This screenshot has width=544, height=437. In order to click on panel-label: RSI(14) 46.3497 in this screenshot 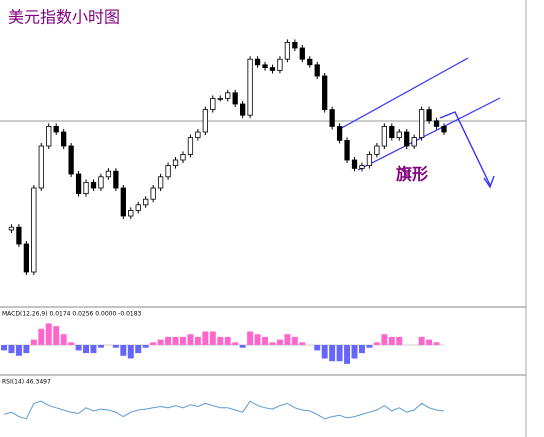, I will do `click(26, 382)`.